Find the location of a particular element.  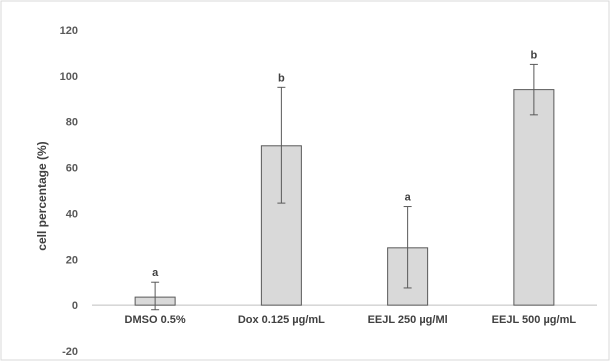

y-tick-label: -20 is located at coordinates (70, 352).